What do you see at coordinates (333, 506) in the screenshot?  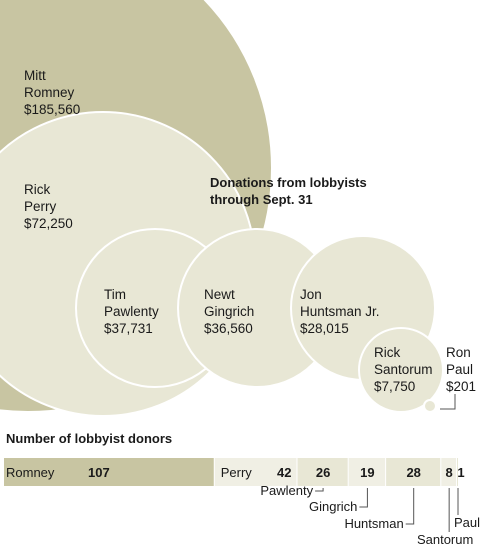 I see `bar-category-label: Gingrich` at bounding box center [333, 506].